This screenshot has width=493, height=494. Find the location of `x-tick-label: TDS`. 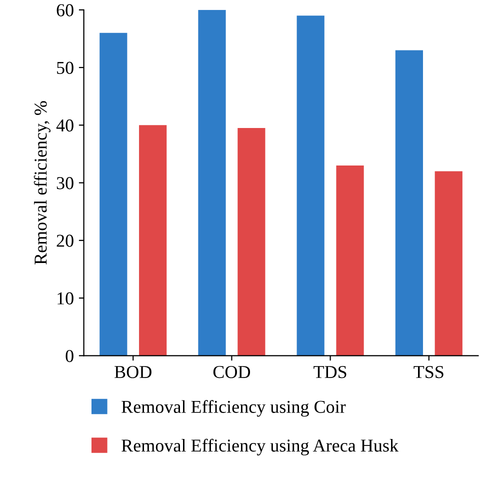

x-tick-label: TDS is located at coordinates (330, 372).